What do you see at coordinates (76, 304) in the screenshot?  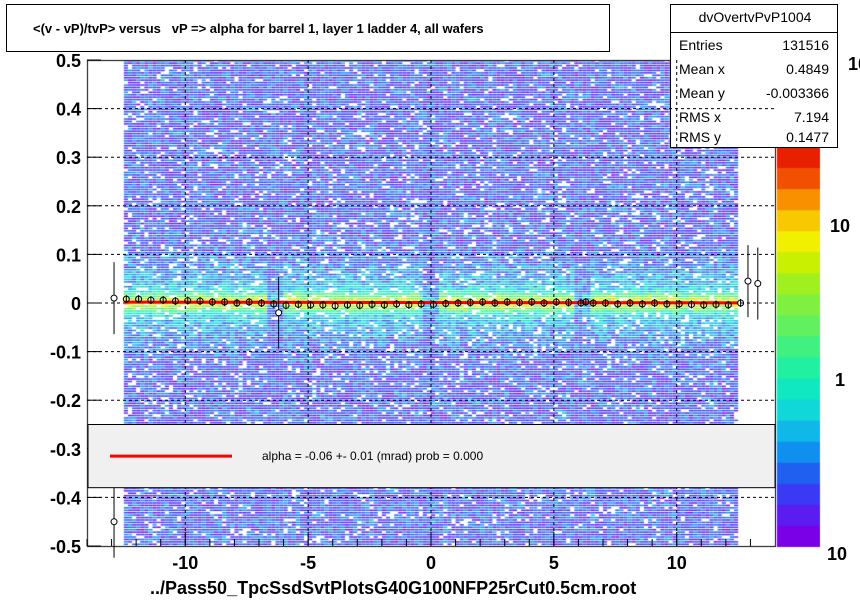 I see `y-tick-label: 0` at bounding box center [76, 304].